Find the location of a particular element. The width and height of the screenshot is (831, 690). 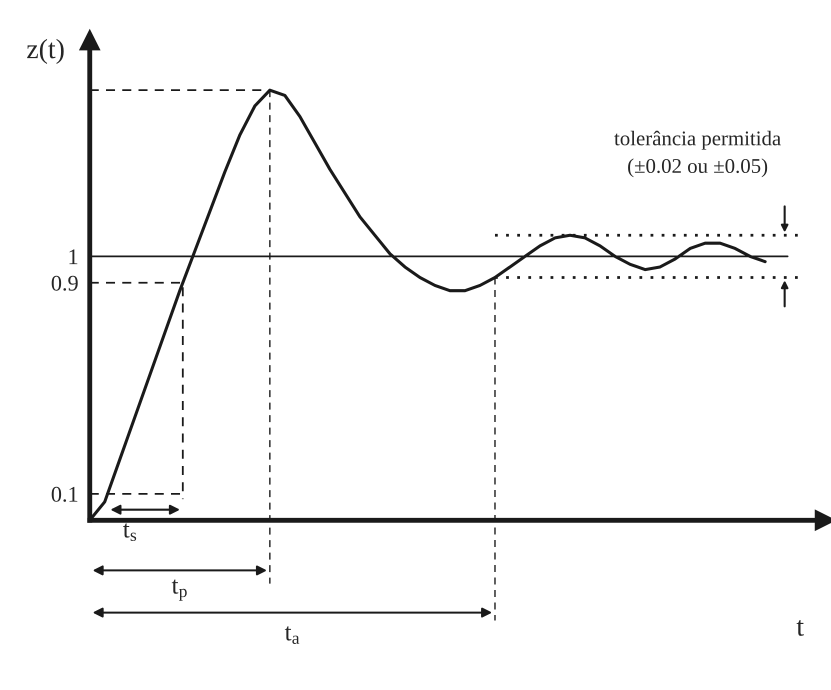

y-tick-label: 1 is located at coordinates (73, 256).